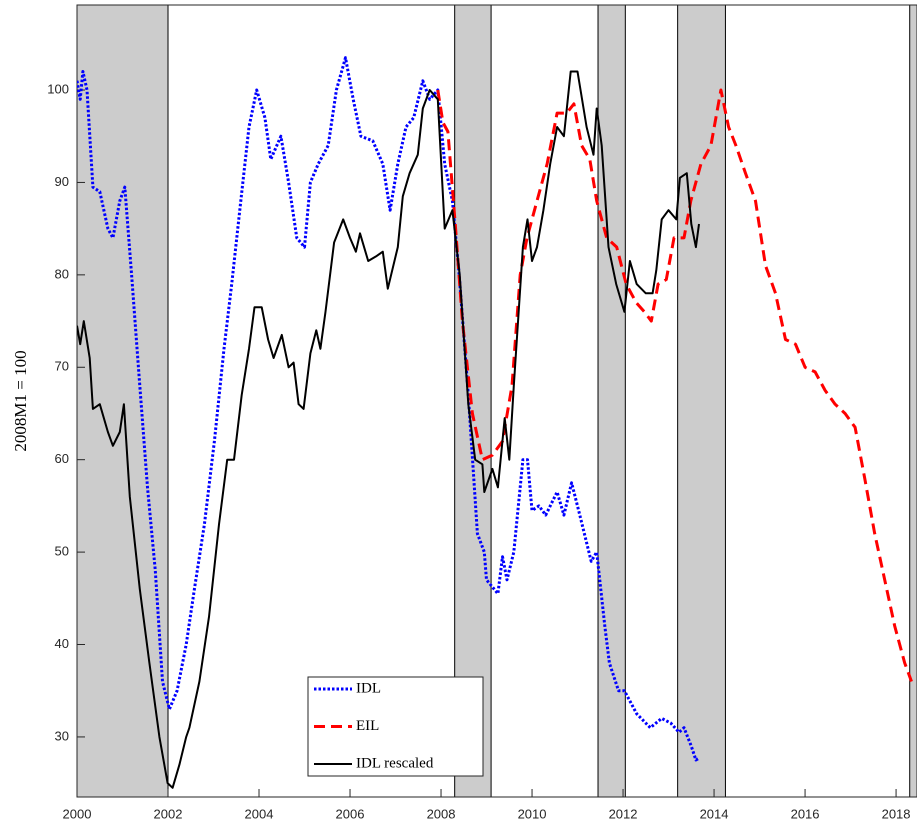 This screenshot has height=834, width=917. What do you see at coordinates (395, 763) in the screenshot?
I see `legend-label: IDL rescaled` at bounding box center [395, 763].